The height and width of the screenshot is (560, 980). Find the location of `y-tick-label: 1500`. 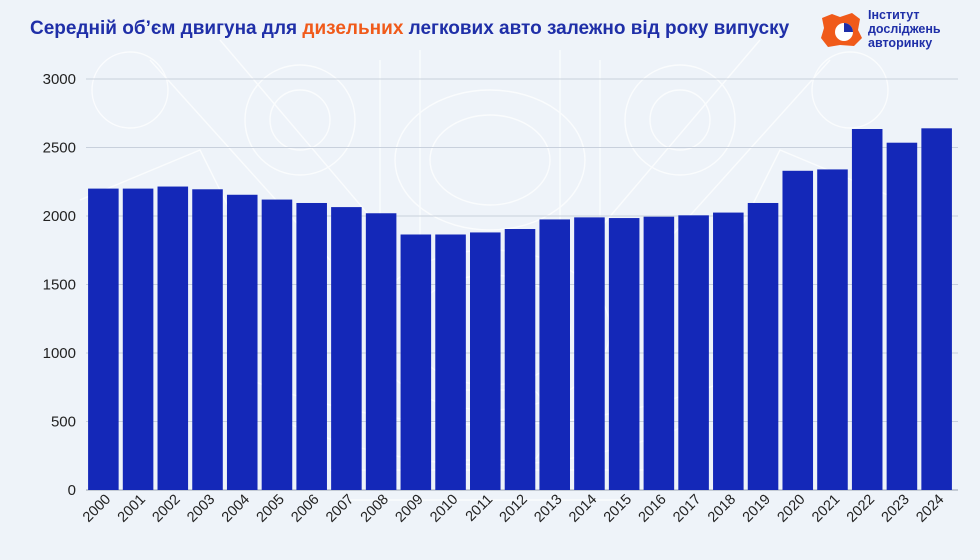

y-tick-label: 1500 is located at coordinates (59, 285).